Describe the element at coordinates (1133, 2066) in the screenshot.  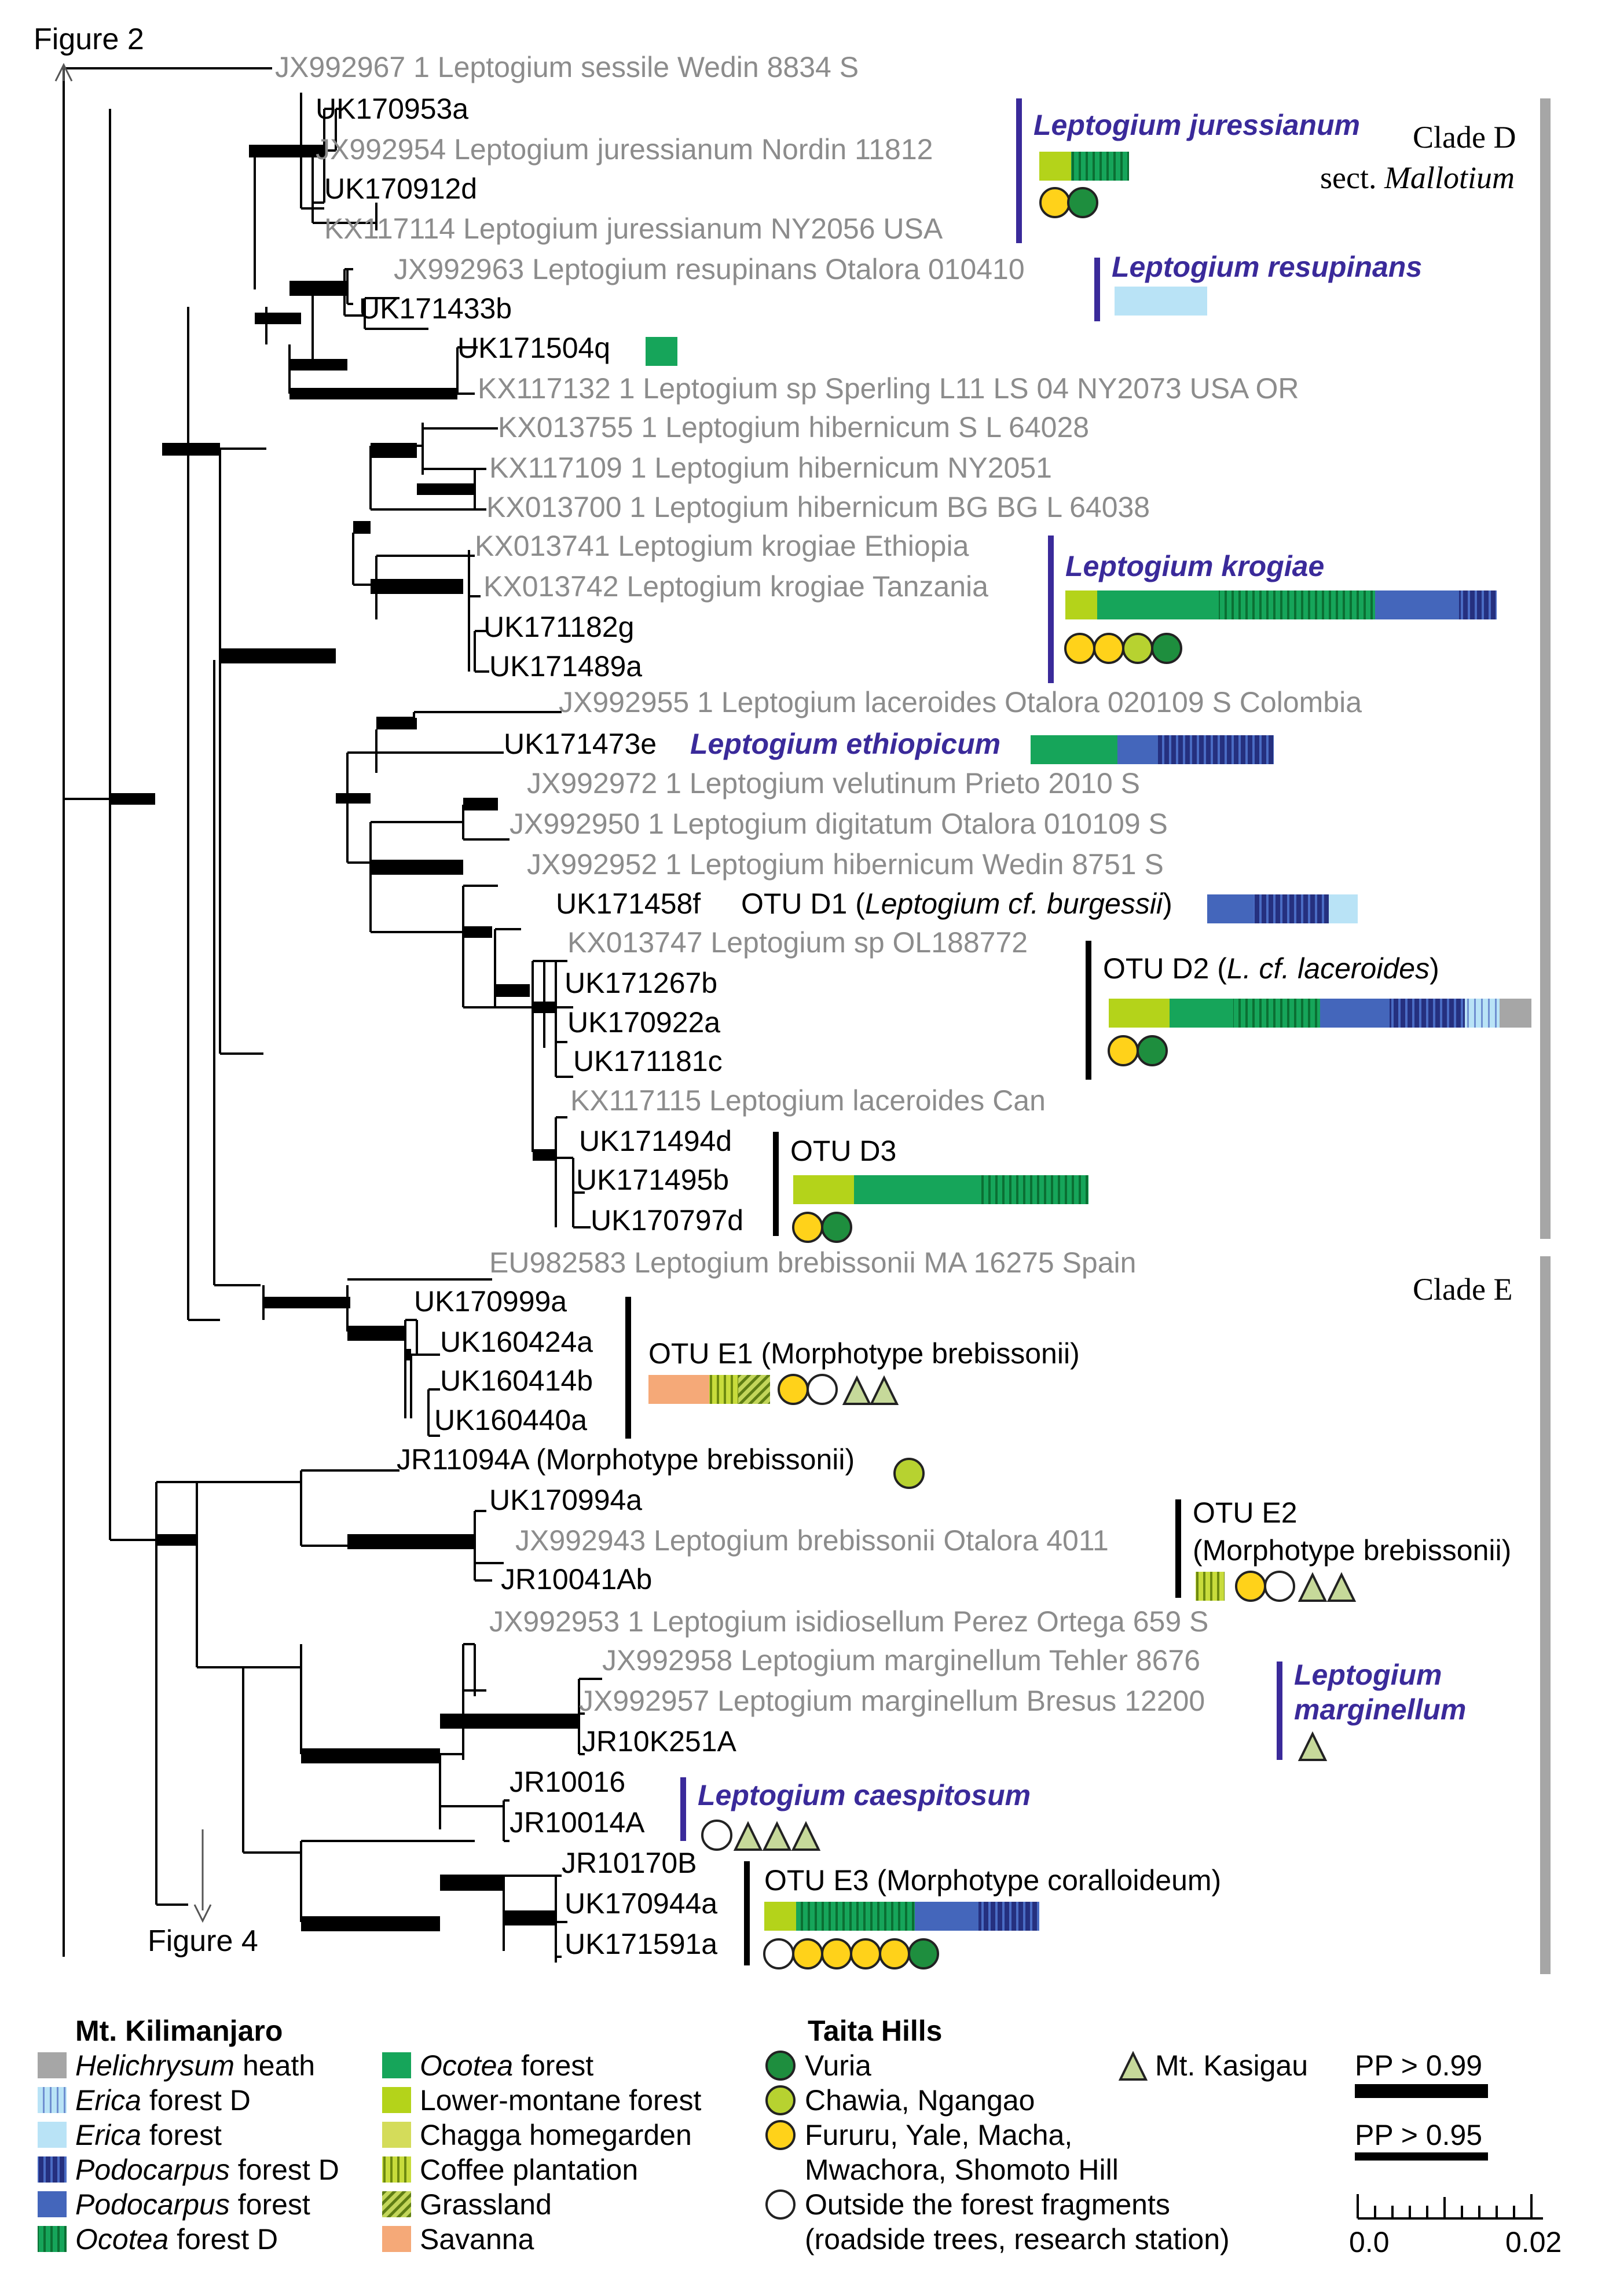
I see `kasigau-marker-icon` at that location.